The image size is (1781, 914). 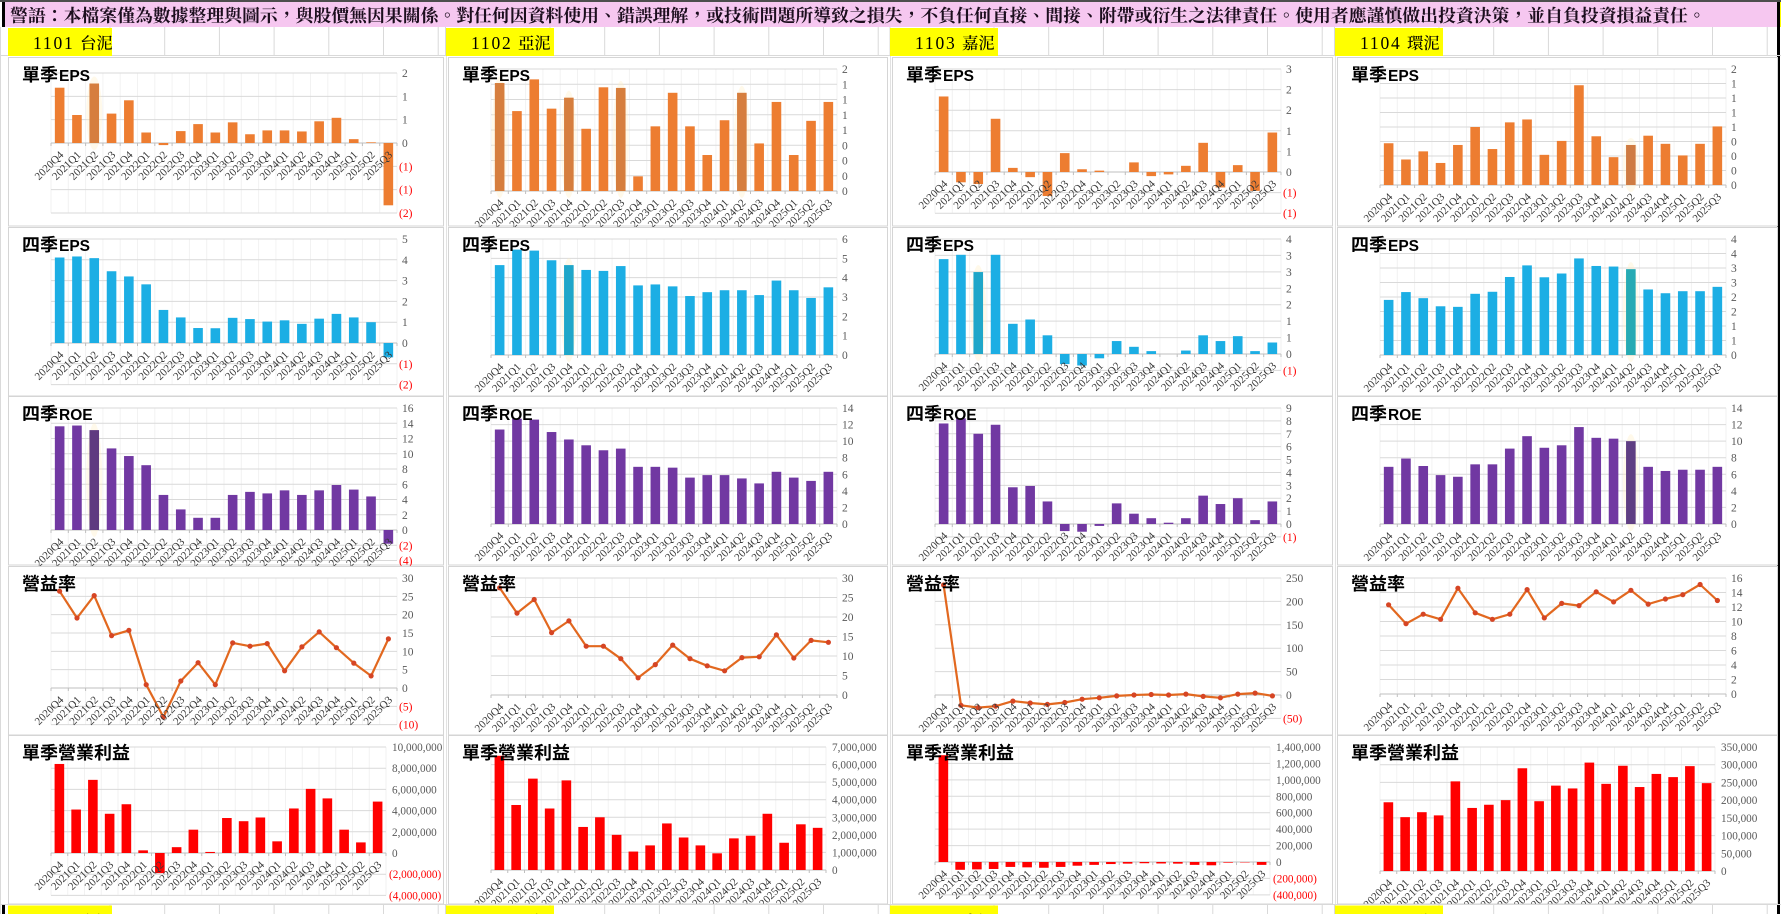 What do you see at coordinates (406, 707) in the screenshot?
I see `svg-text: (5)` at bounding box center [406, 707].